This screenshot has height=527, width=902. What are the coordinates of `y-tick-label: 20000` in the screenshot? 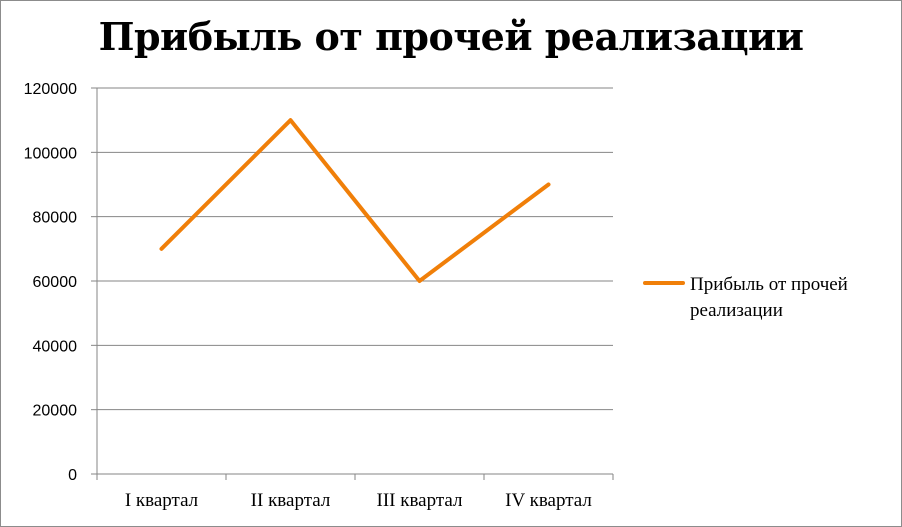 It's located at (55, 411).